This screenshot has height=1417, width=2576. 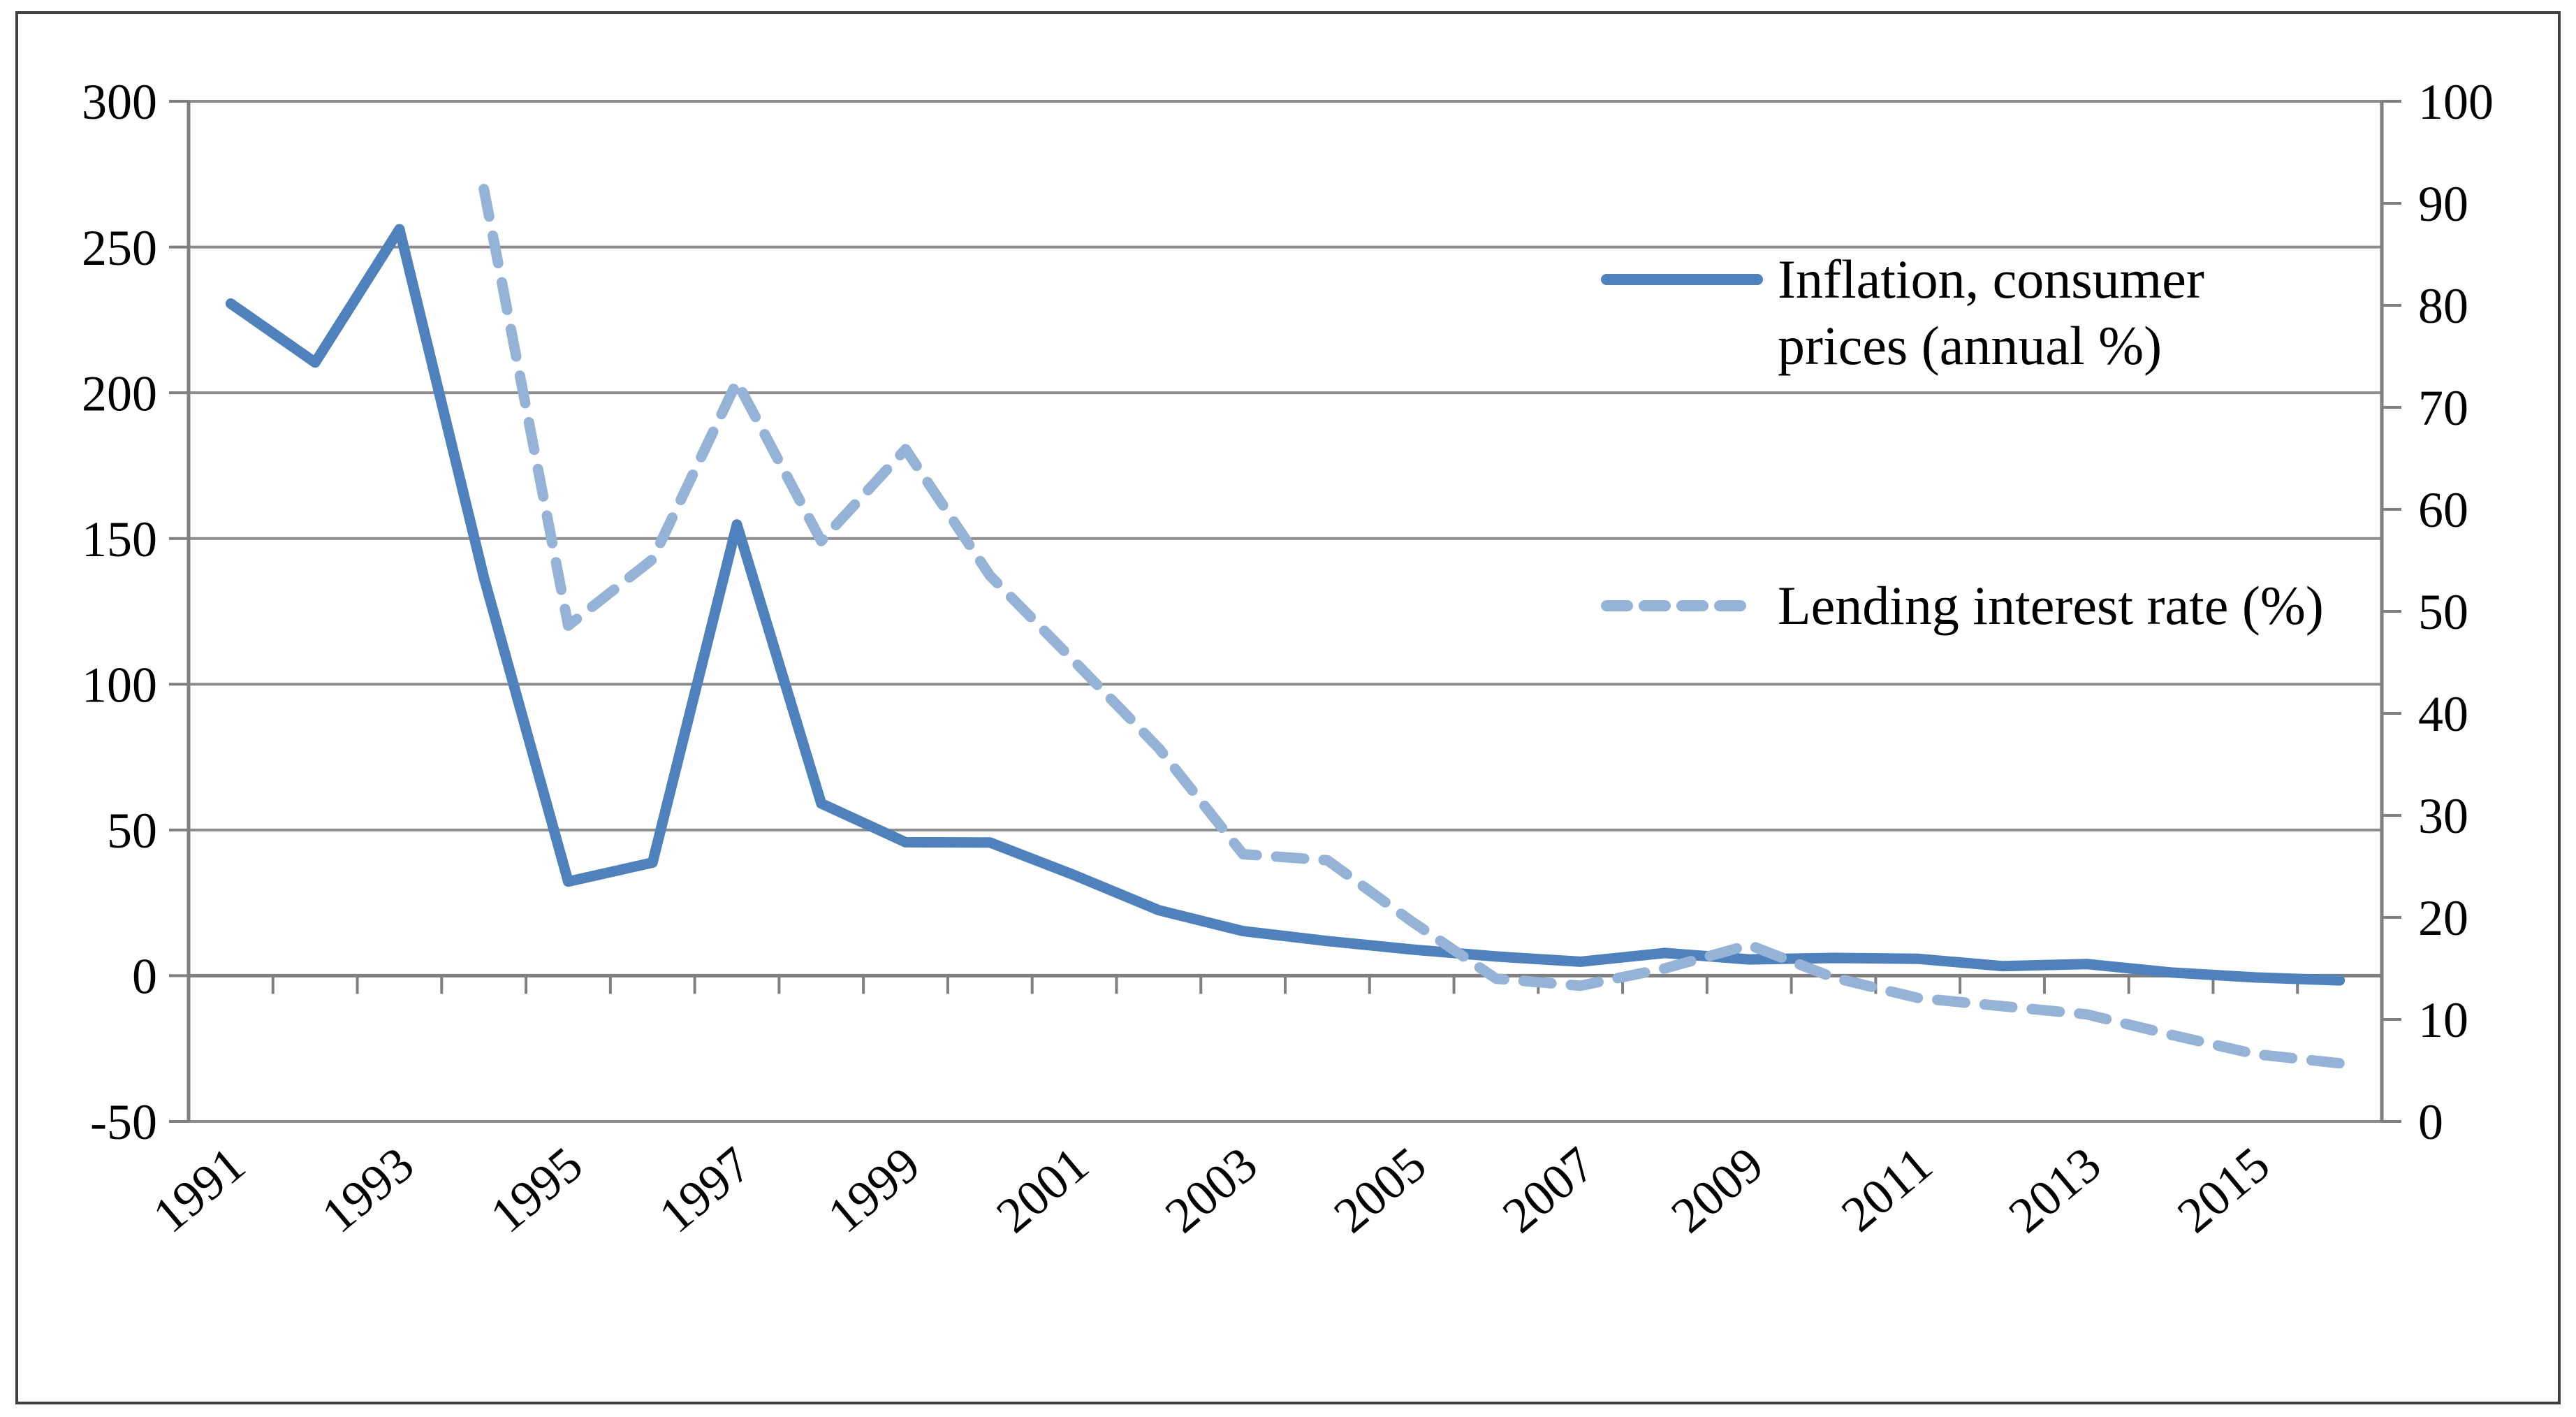 I want to click on right-axis-tick-label: 90, so click(x=2443, y=204).